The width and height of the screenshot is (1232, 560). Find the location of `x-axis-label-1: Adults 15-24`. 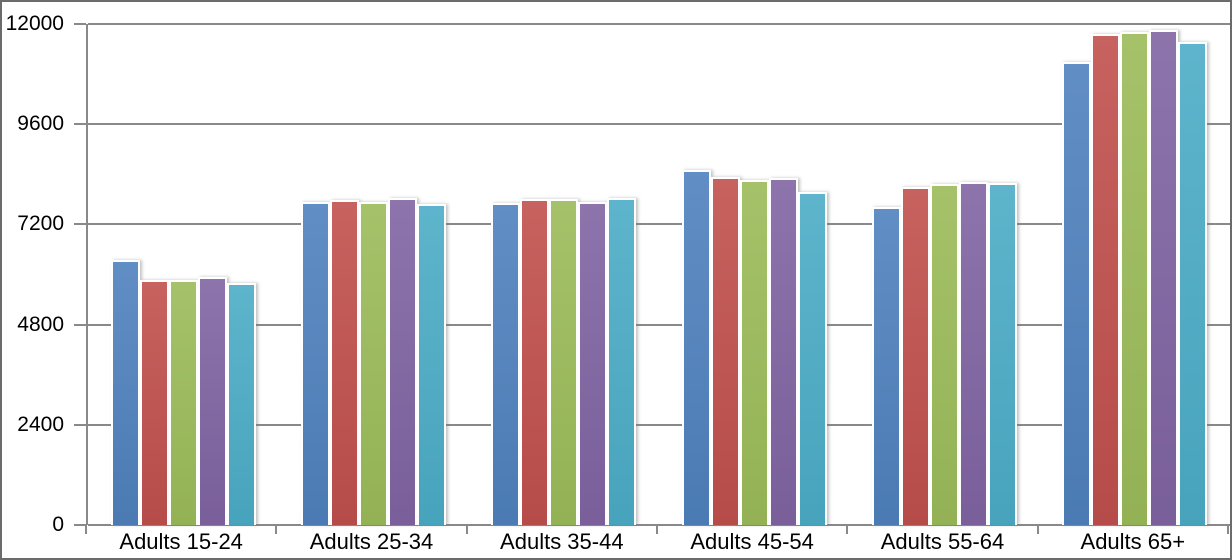

x-axis-label-1: Adults 15-24 is located at coordinates (181, 541).